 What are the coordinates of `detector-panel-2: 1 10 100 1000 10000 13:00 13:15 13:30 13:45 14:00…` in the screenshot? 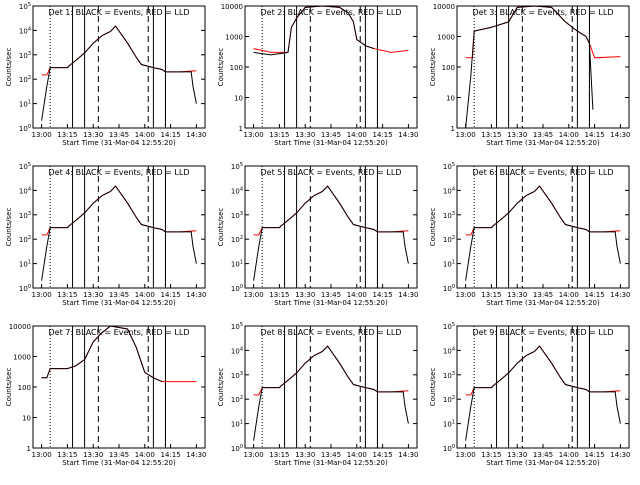 It's located at (317, 75).